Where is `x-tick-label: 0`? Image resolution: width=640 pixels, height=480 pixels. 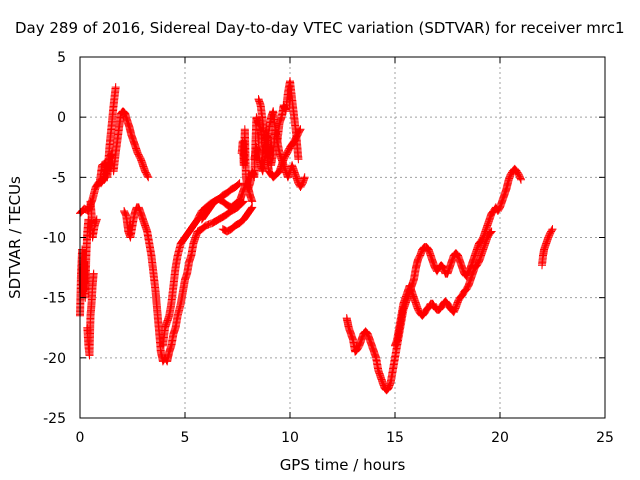
x-tick-label: 0 is located at coordinates (80, 438).